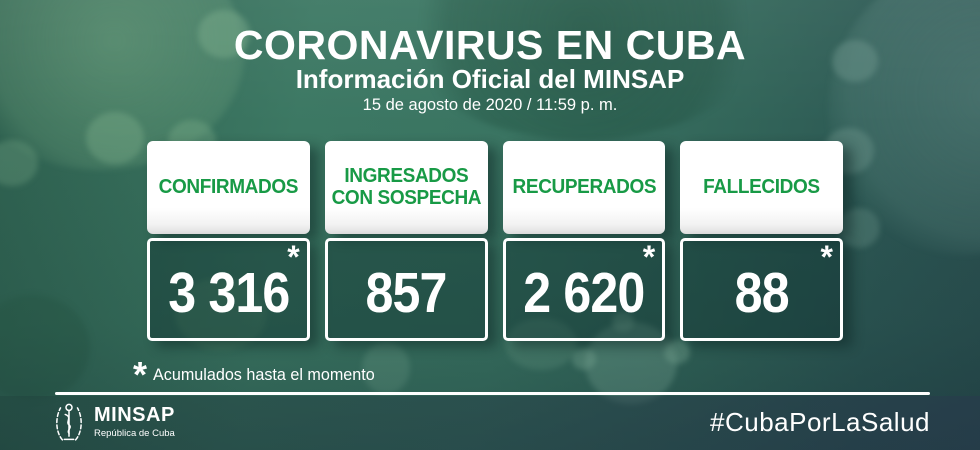 This screenshot has width=980, height=450. I want to click on brand-subtitle: República de Cuba, so click(134, 433).